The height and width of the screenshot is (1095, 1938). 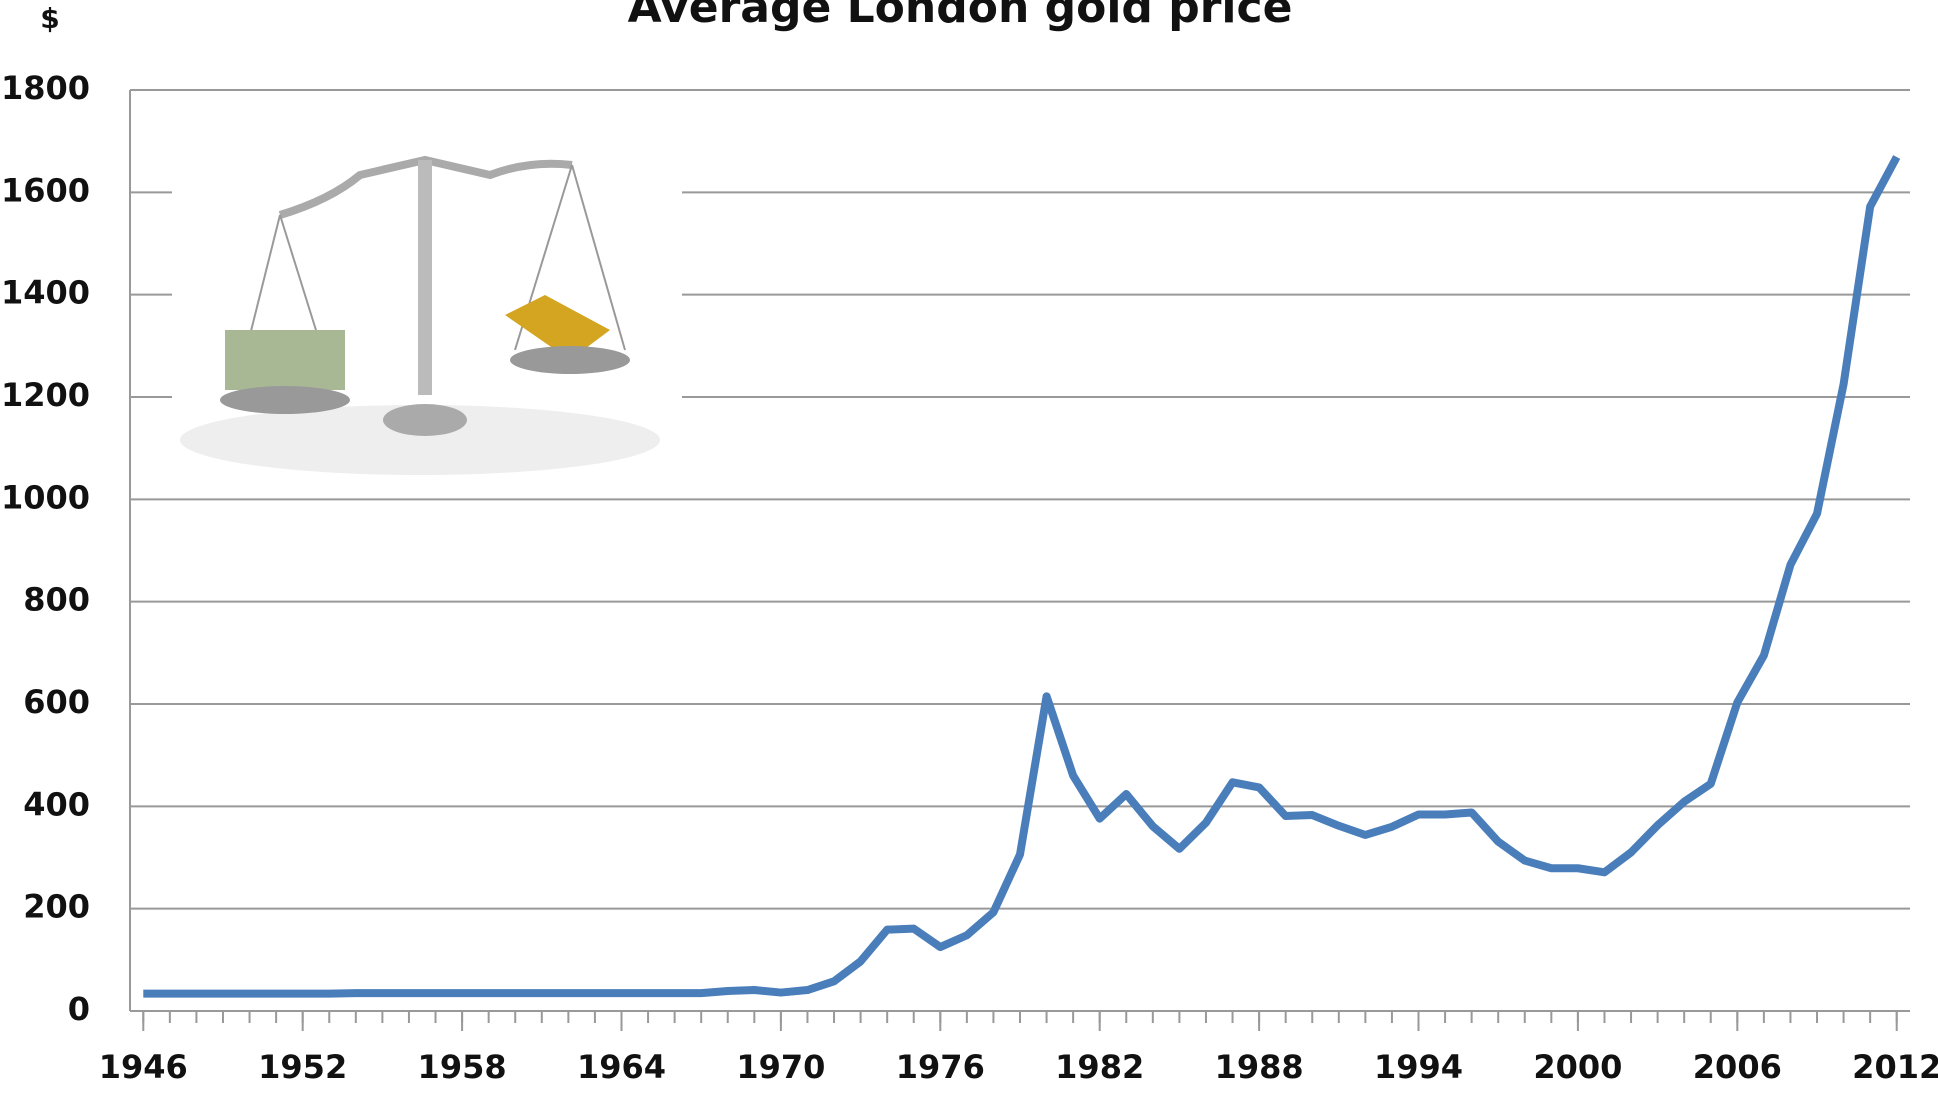 What do you see at coordinates (45, 497) in the screenshot?
I see `y-tick-label: 1000` at bounding box center [45, 497].